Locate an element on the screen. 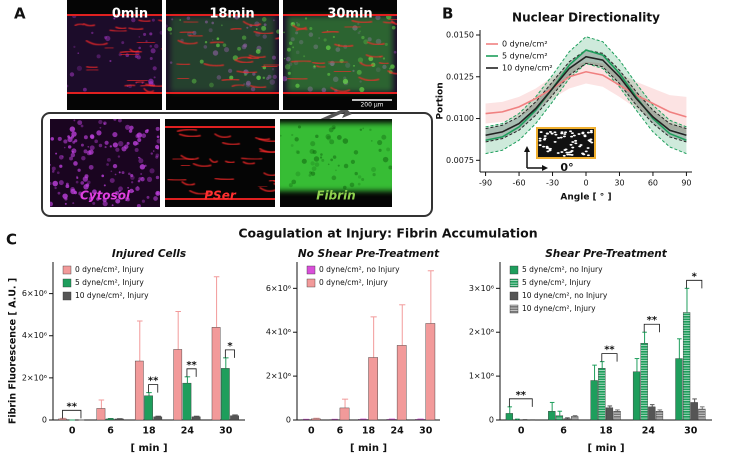 Image resolution: width=742 pixels, height=456 pixels. micrograph is located at coordinates (336, 163).